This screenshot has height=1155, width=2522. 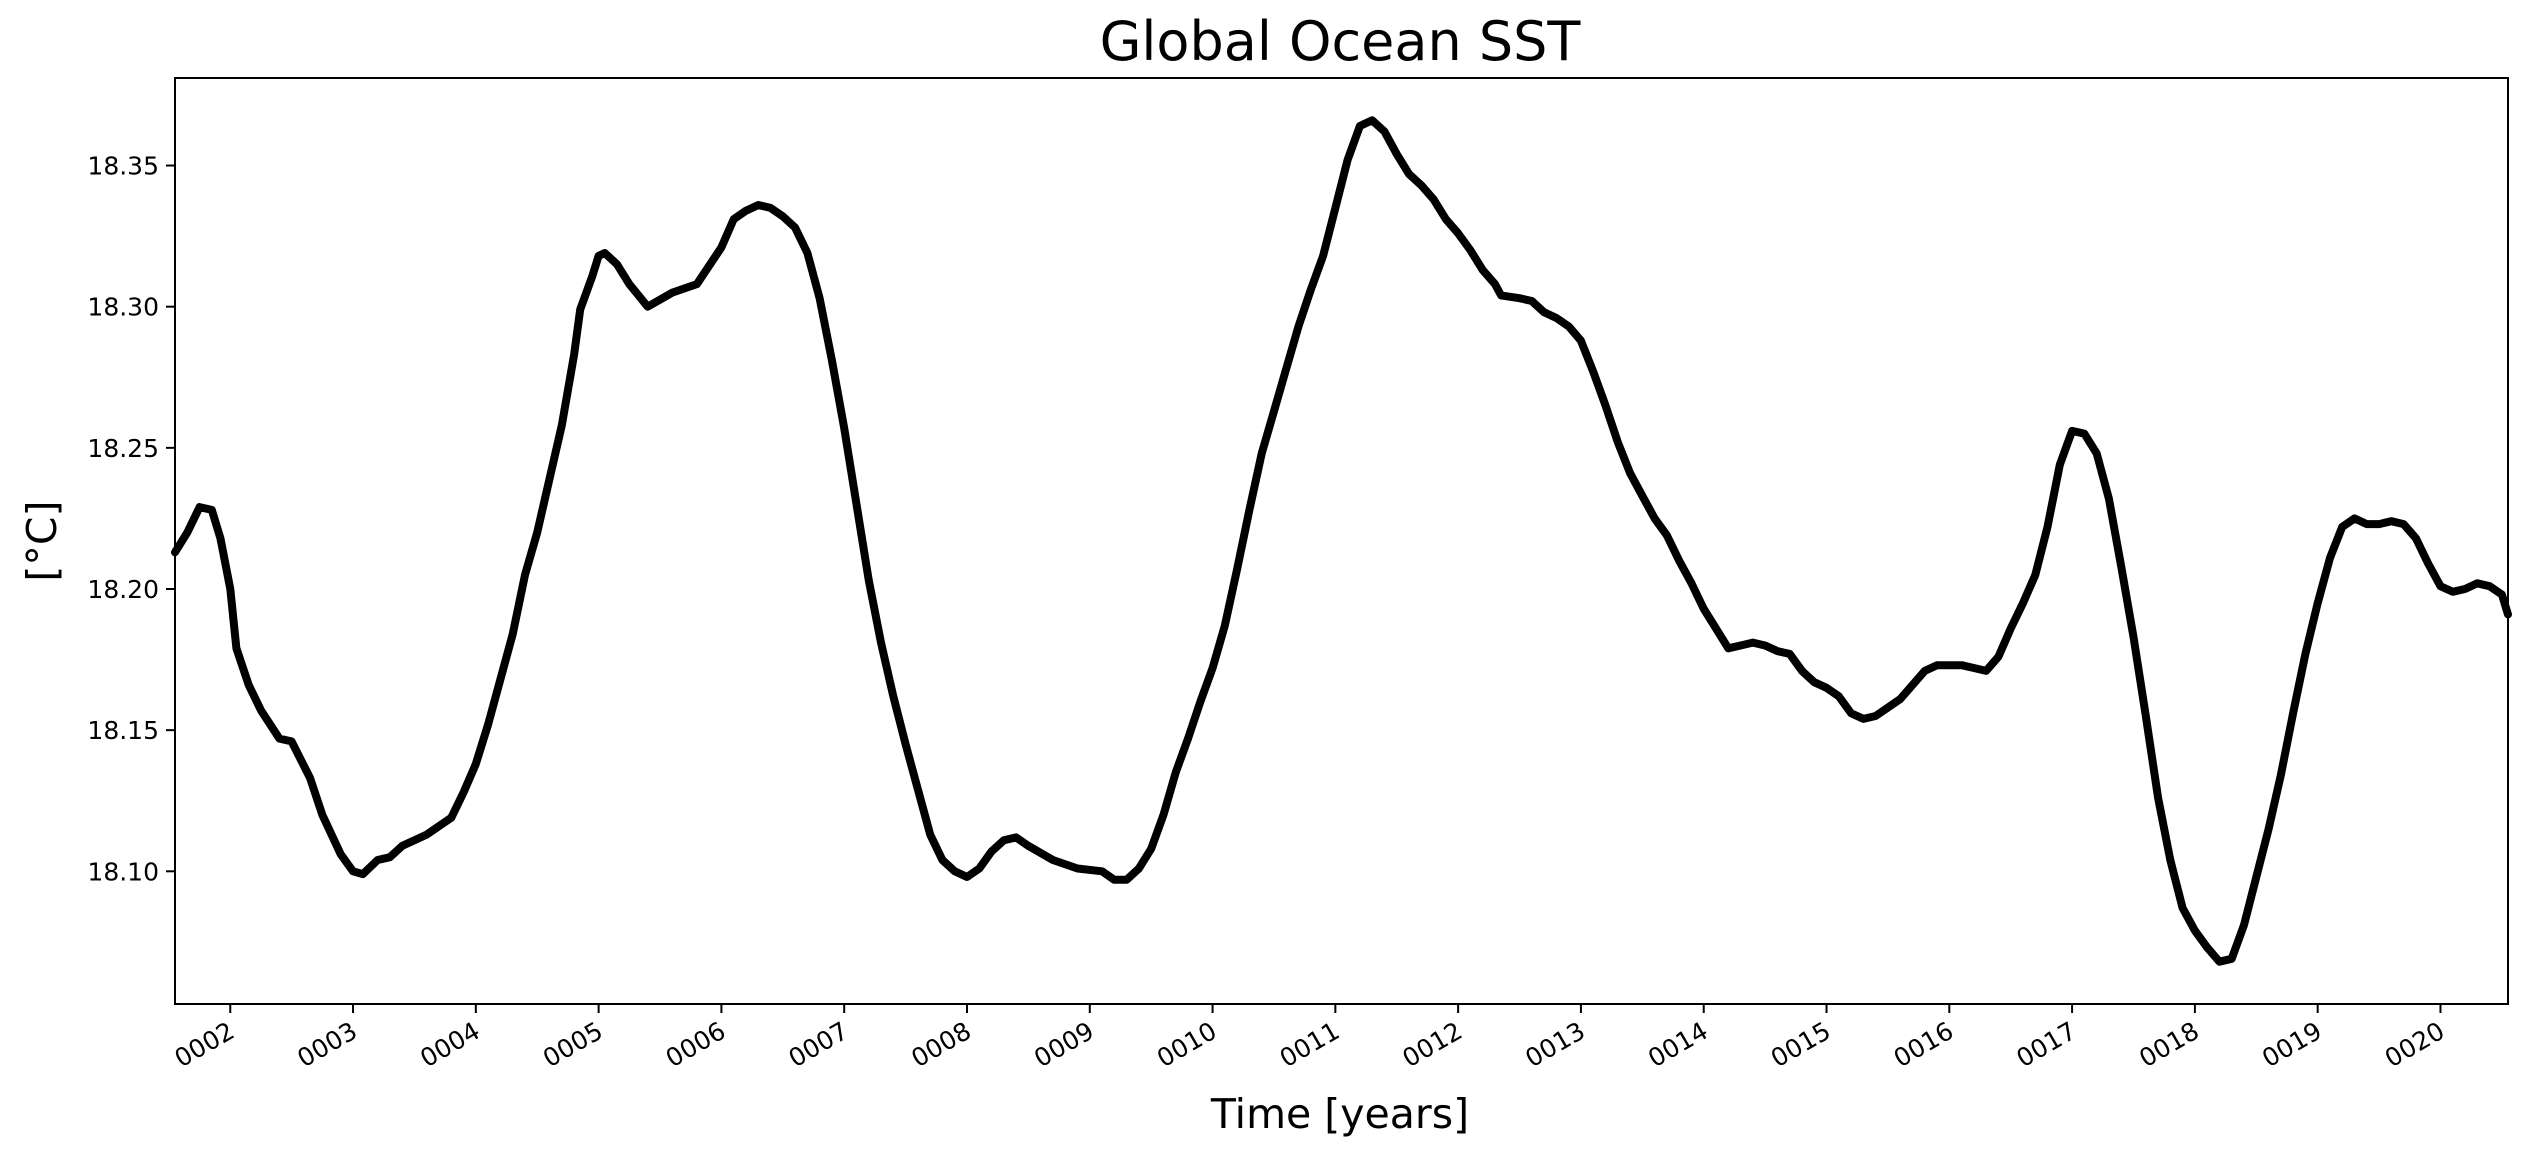 What do you see at coordinates (1341, 41) in the screenshot?
I see `chart-title: Global Ocean SST` at bounding box center [1341, 41].